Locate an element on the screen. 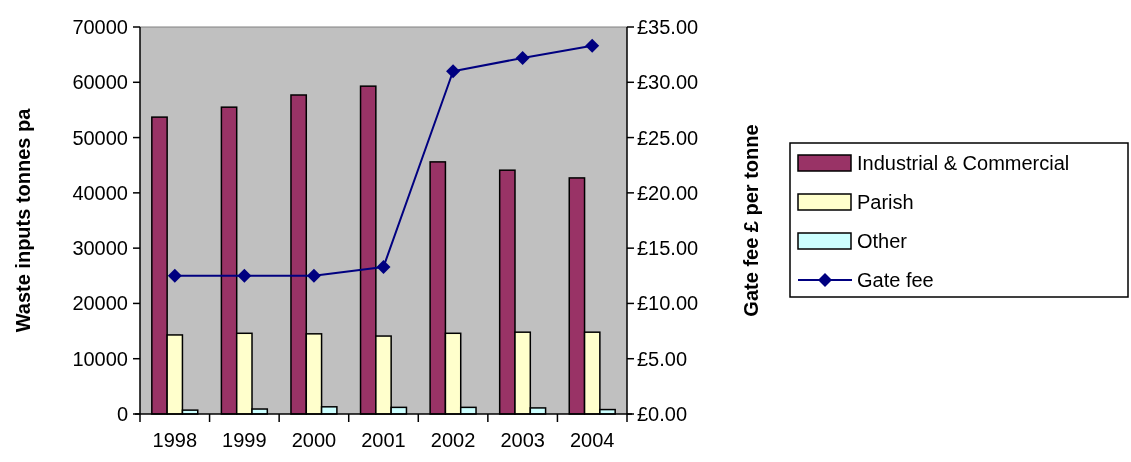 The height and width of the screenshot is (462, 1131). legend-label: Gate fee is located at coordinates (895, 280).